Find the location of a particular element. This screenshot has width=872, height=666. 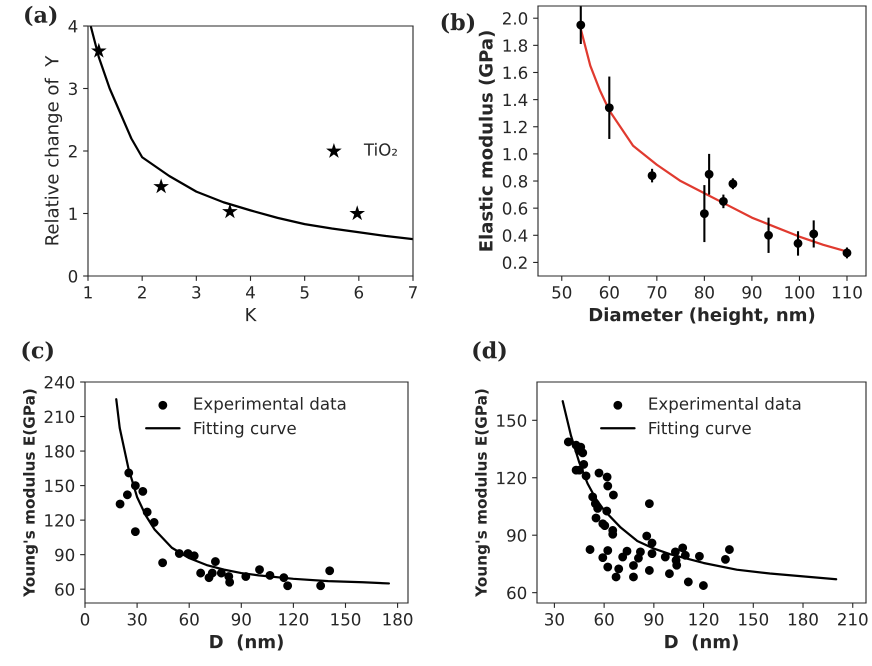

legend-label: Experimental data is located at coordinates (724, 405).